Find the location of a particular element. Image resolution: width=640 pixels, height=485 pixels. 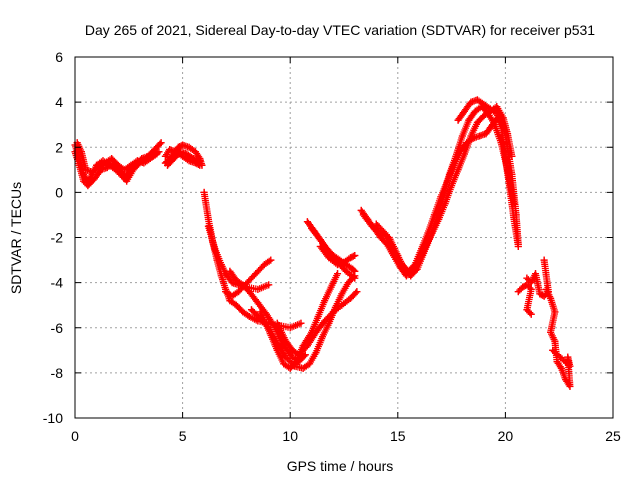

x-tick-label: 15 is located at coordinates (398, 436).